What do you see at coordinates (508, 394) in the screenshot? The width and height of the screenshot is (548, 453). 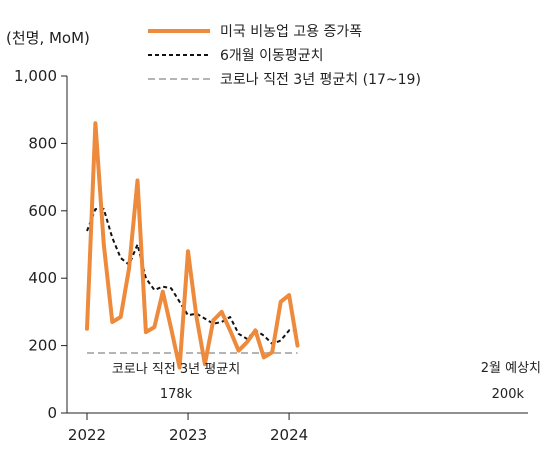 I see `annotation-forecast-value: 200k` at bounding box center [508, 394].